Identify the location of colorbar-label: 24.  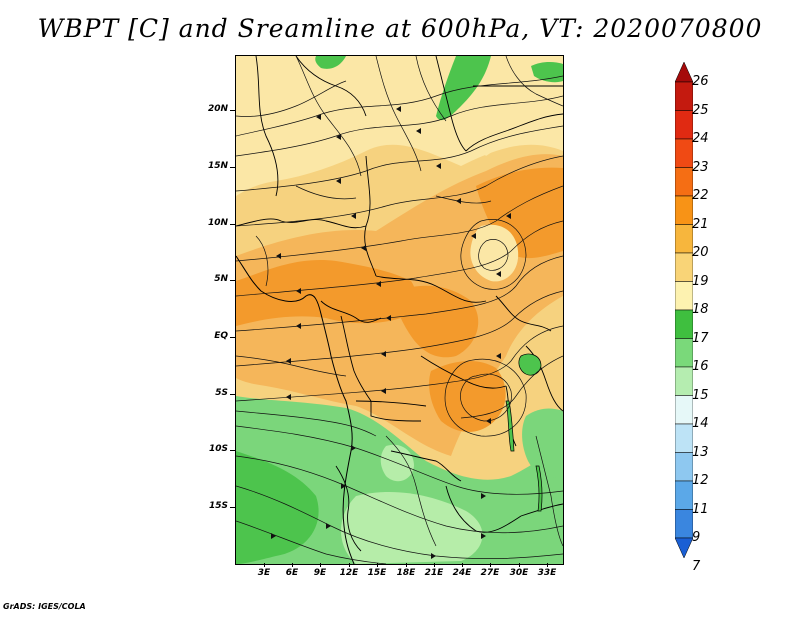
(700, 138).